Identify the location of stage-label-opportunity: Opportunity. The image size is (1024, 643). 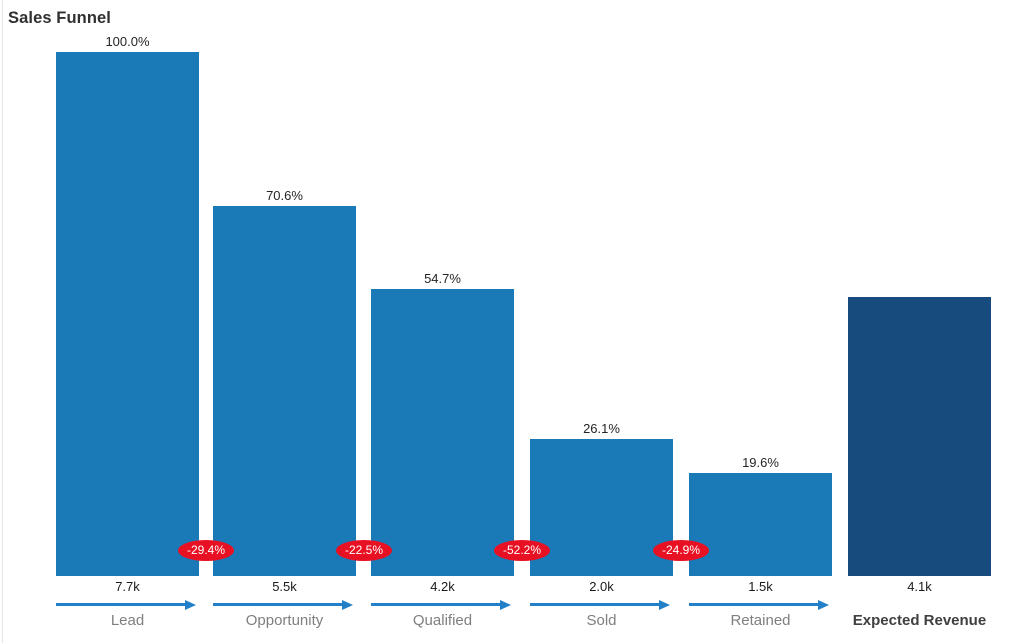
(284, 620).